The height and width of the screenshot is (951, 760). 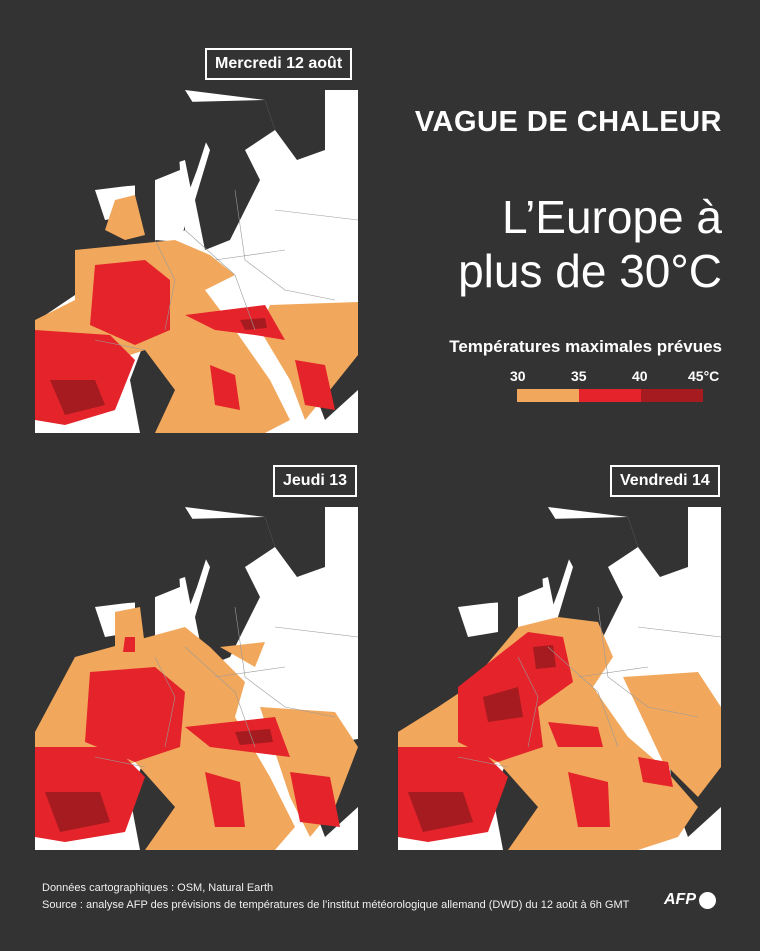 I want to click on legend-tick: 35, so click(x=579, y=376).